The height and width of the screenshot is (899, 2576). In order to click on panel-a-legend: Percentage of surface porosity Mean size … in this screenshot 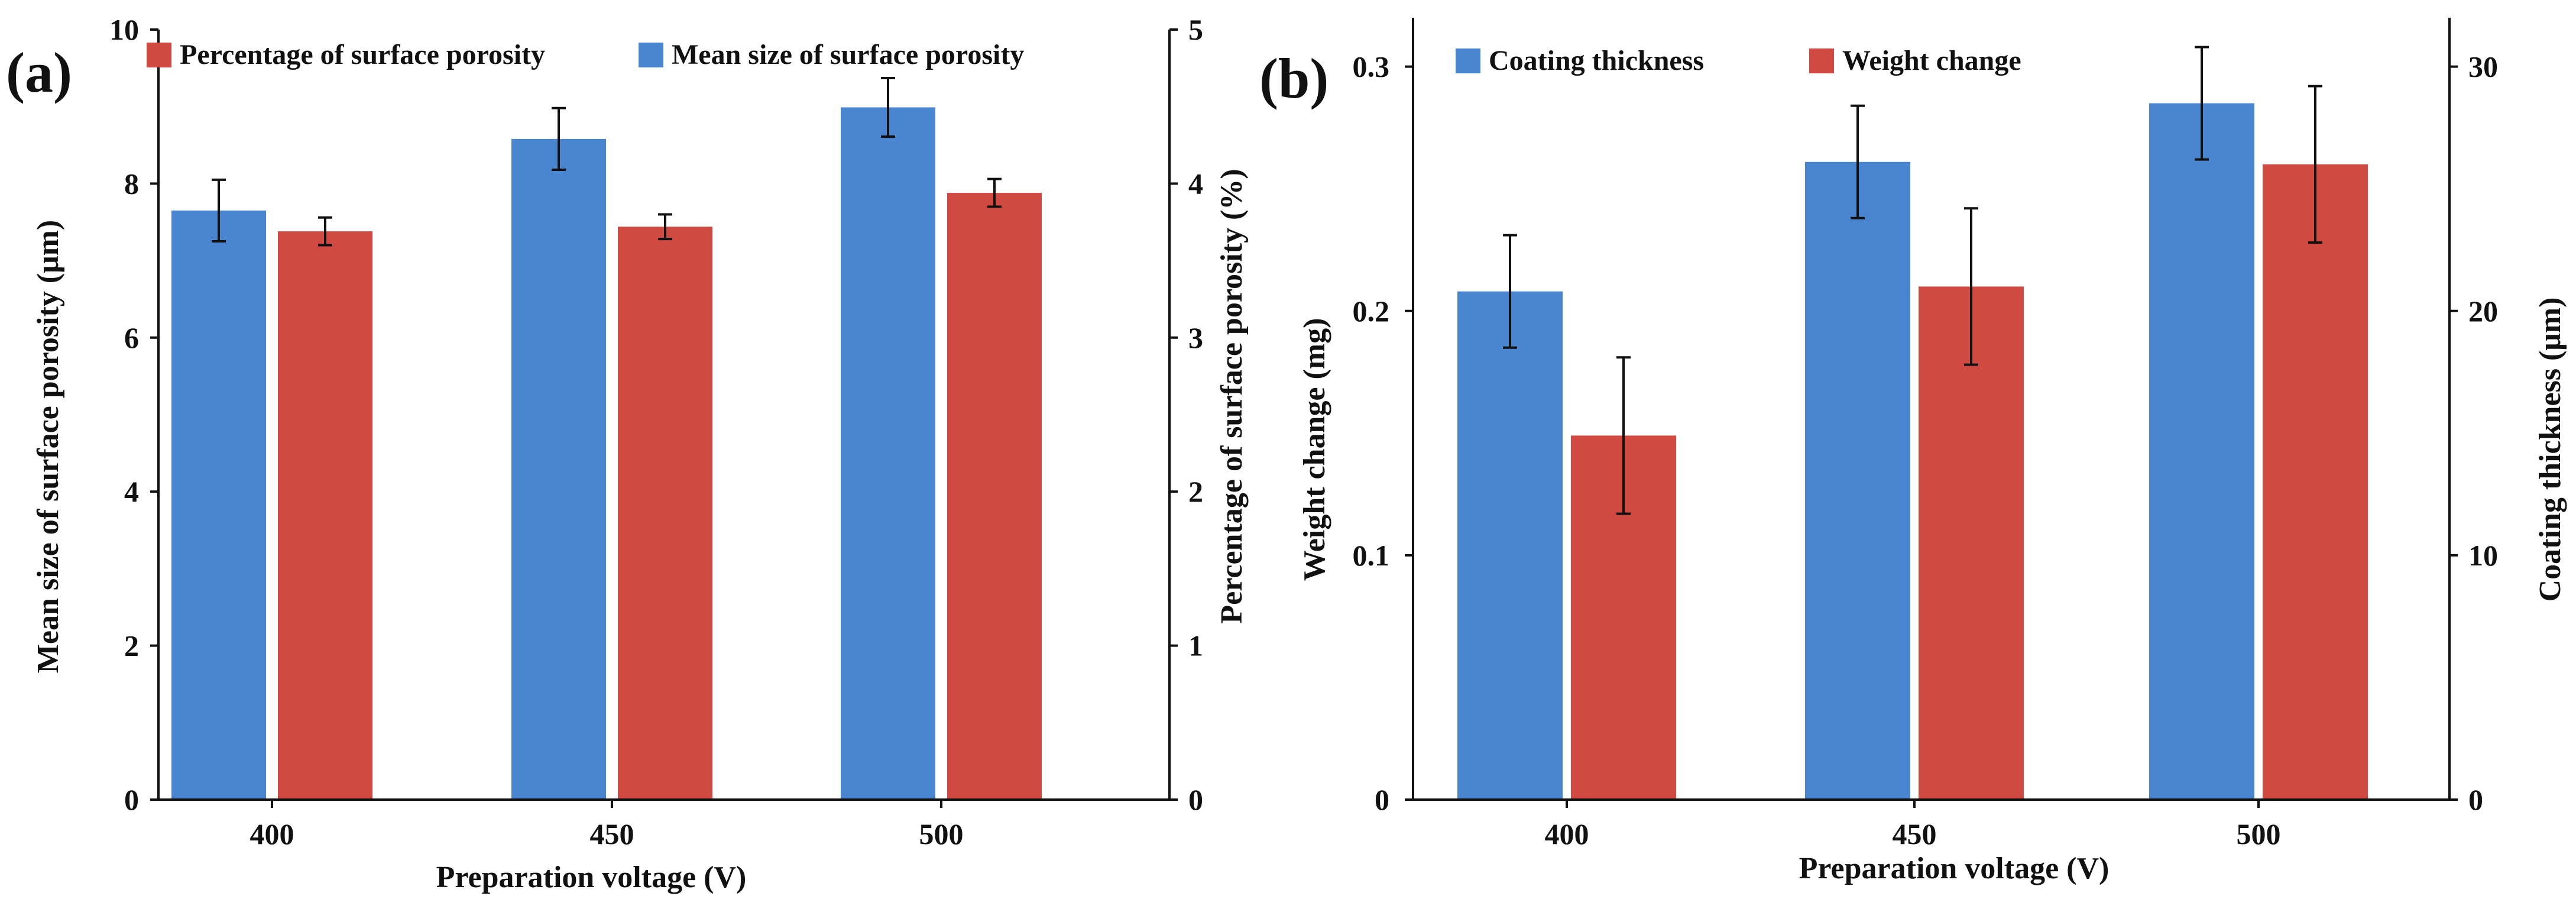, I will do `click(585, 54)`.